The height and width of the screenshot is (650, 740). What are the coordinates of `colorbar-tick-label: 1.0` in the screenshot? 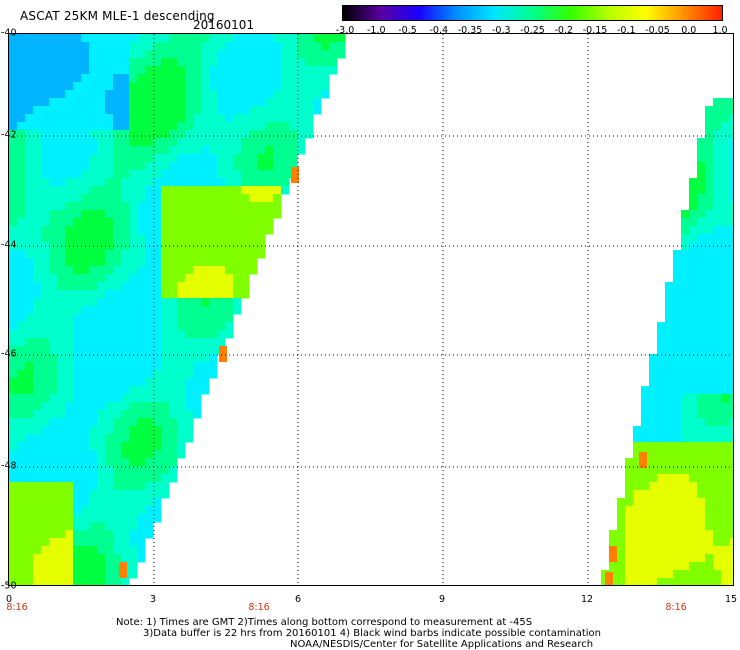 It's located at (720, 30).